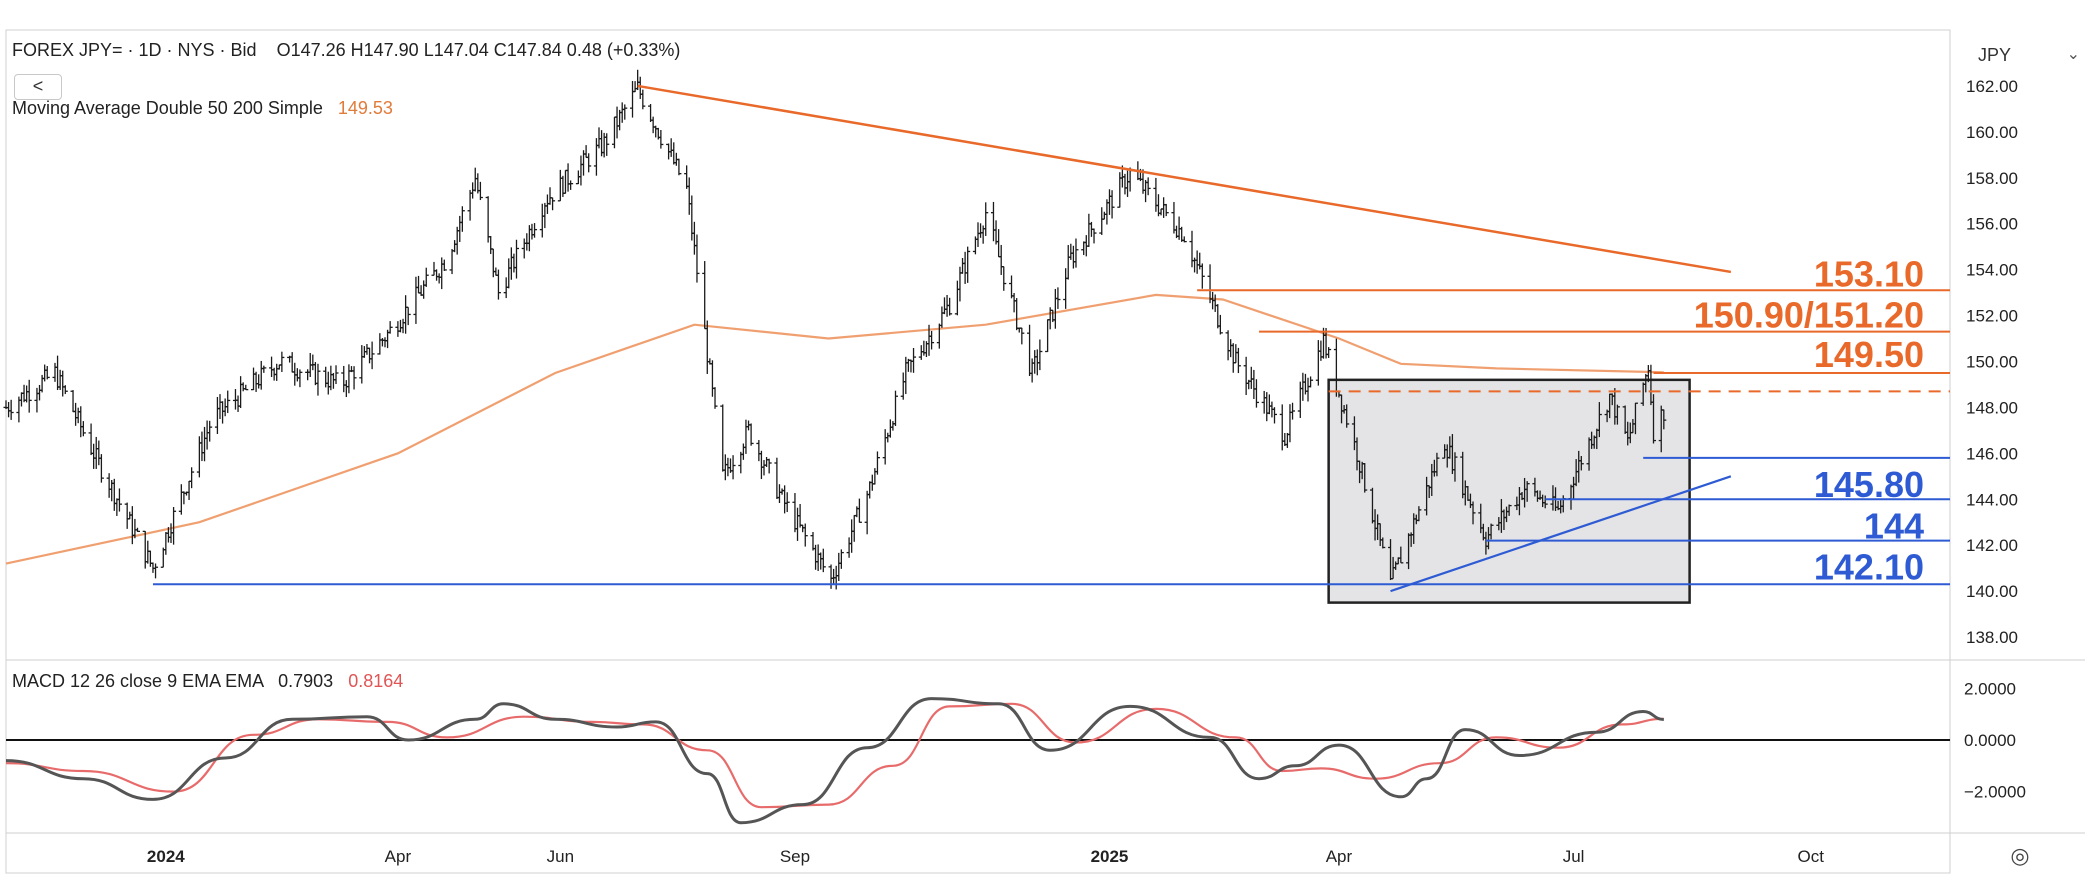 This screenshot has width=2090, height=895. I want to click on back-icon: <, so click(38, 86).